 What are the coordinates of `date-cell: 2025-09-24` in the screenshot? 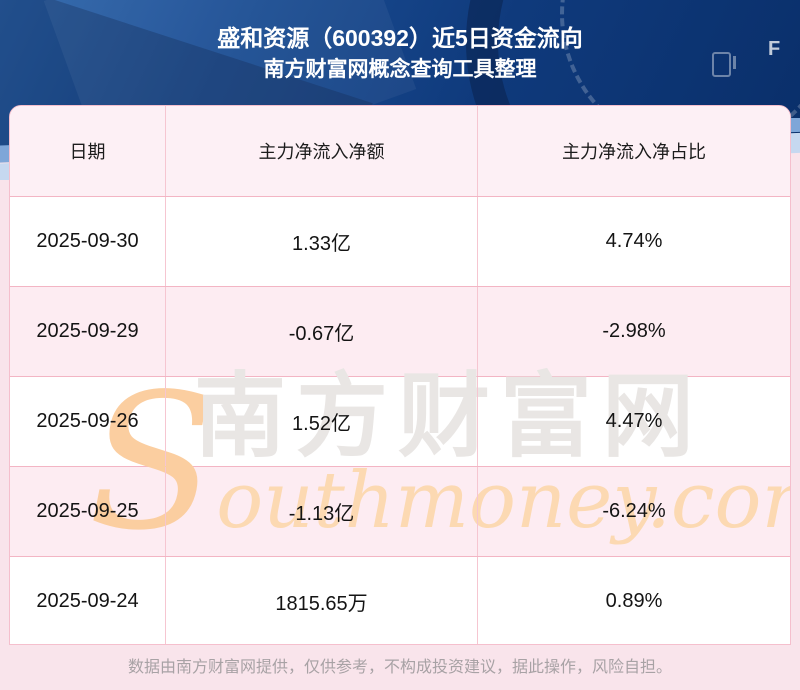 It's located at (88, 600).